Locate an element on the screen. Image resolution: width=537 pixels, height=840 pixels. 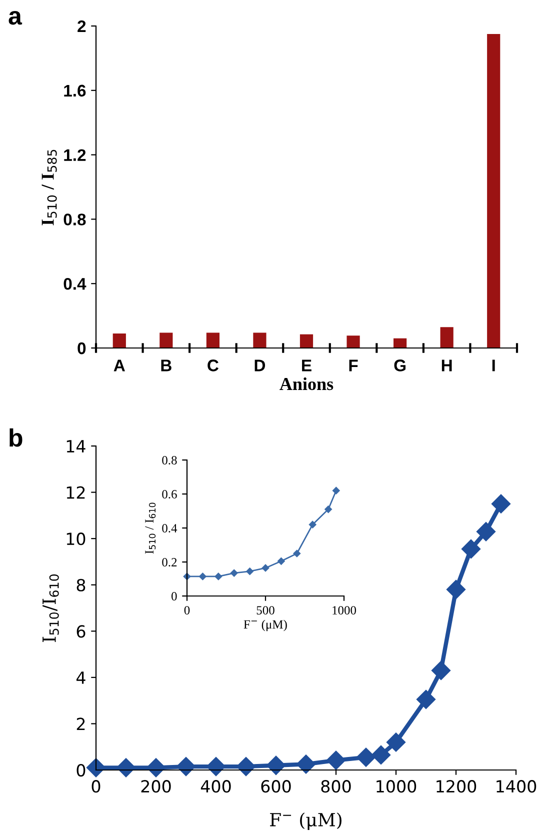
x-tick-label: F is located at coordinates (353, 366).